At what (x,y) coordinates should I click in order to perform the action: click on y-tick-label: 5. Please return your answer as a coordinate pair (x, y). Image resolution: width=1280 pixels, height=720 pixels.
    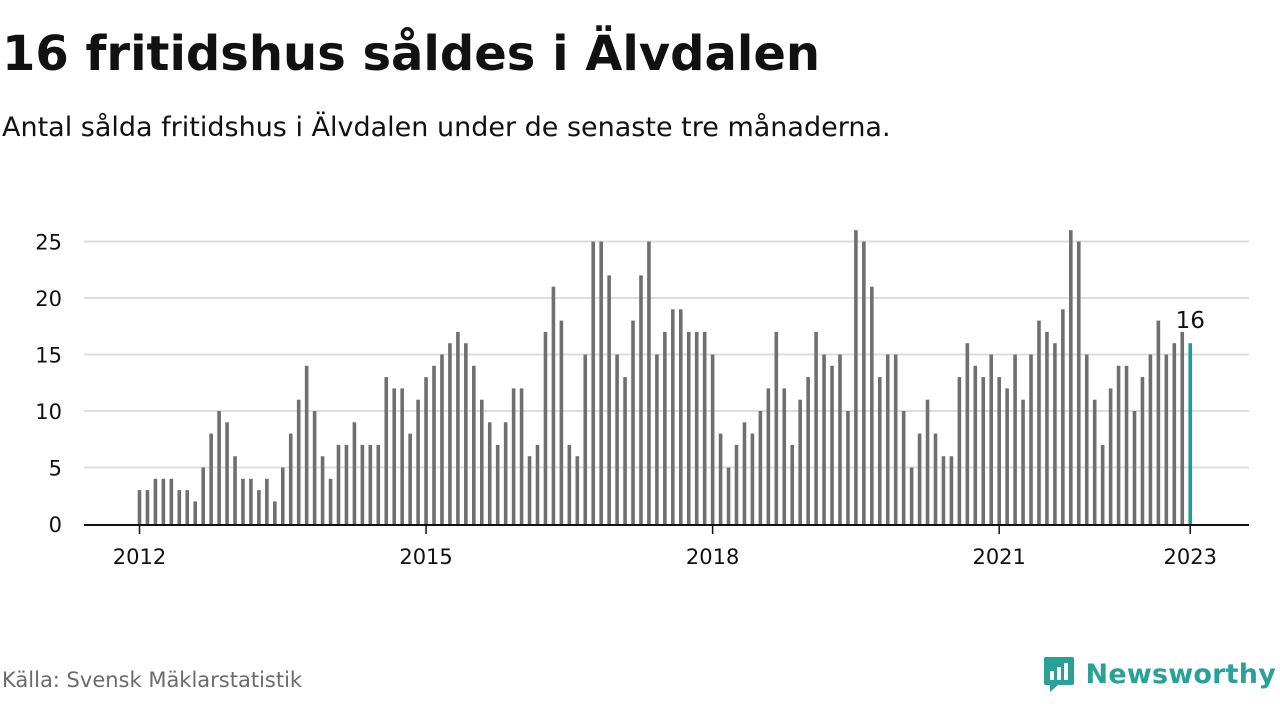
    Looking at the image, I should click on (55, 469).